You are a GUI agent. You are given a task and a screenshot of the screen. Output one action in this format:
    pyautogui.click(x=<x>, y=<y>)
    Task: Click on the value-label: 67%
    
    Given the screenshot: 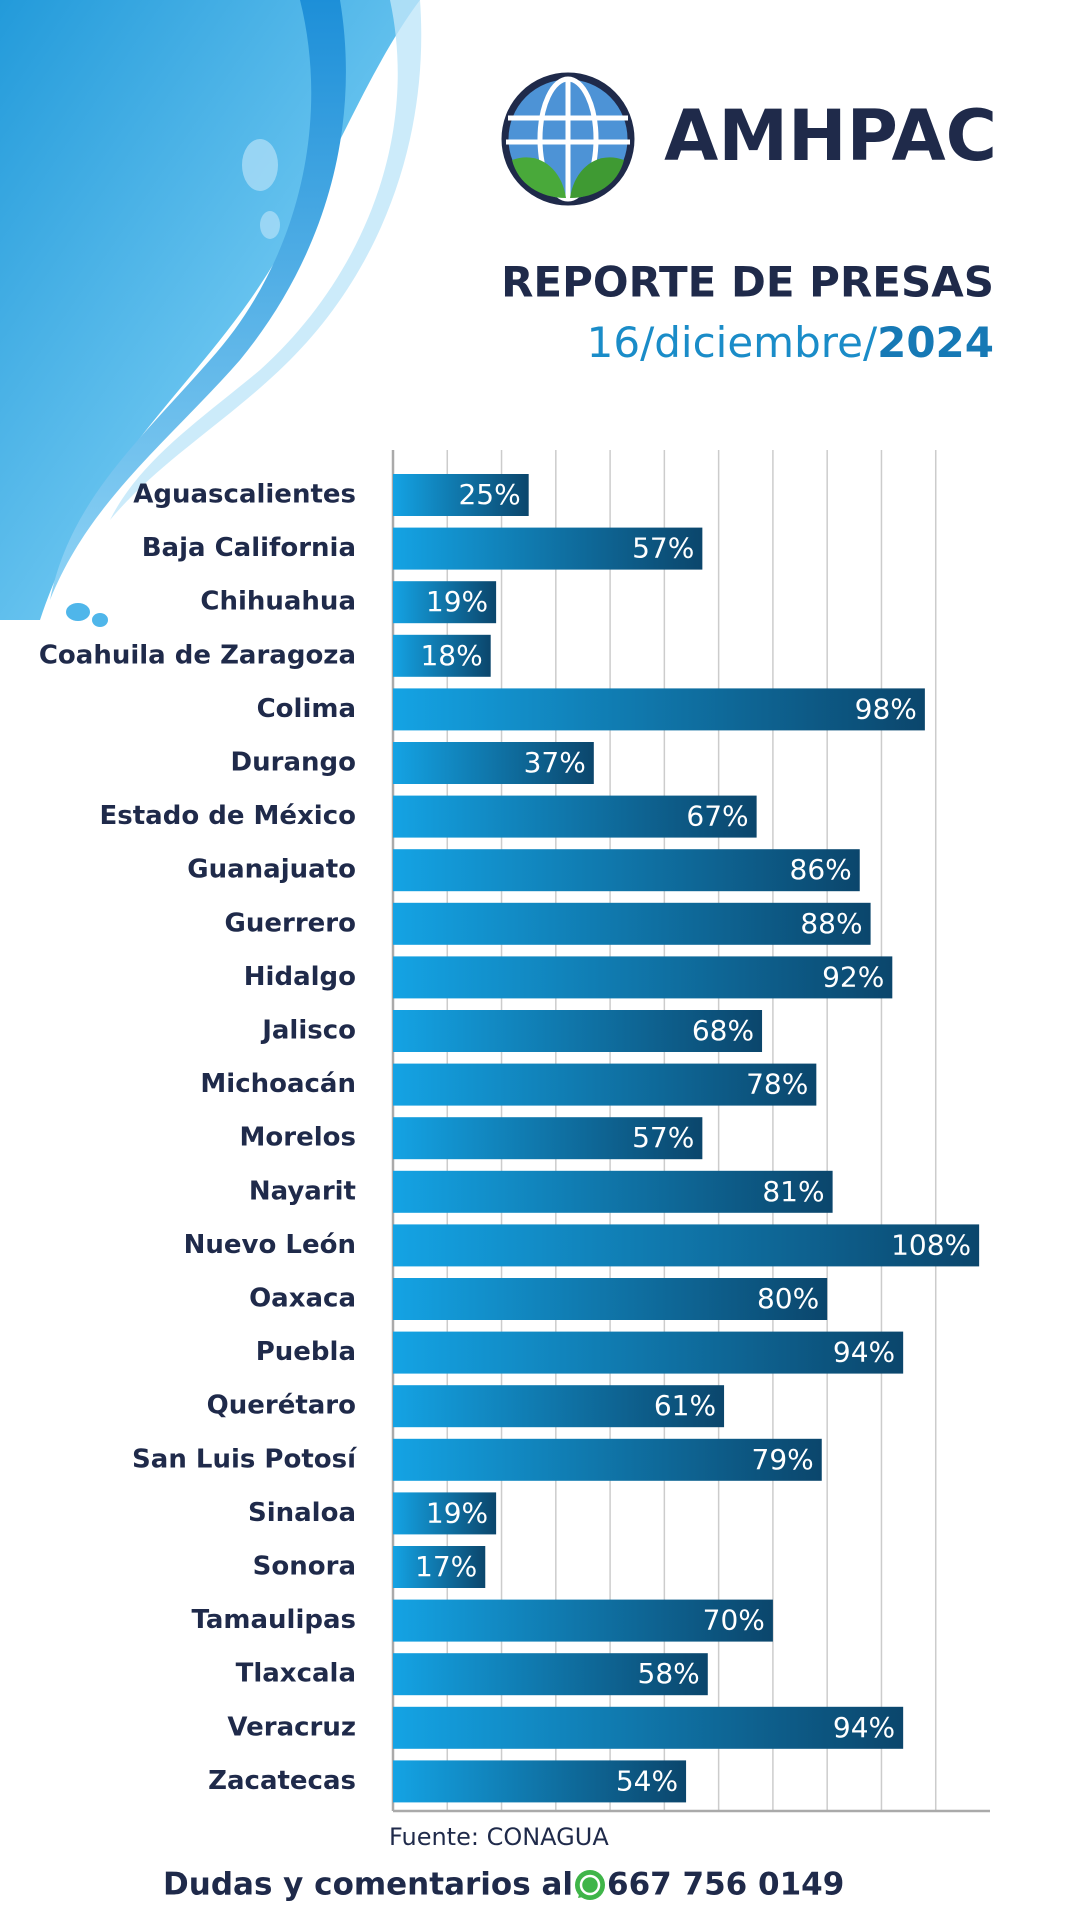 What is the action you would take?
    pyautogui.click(x=717, y=816)
    